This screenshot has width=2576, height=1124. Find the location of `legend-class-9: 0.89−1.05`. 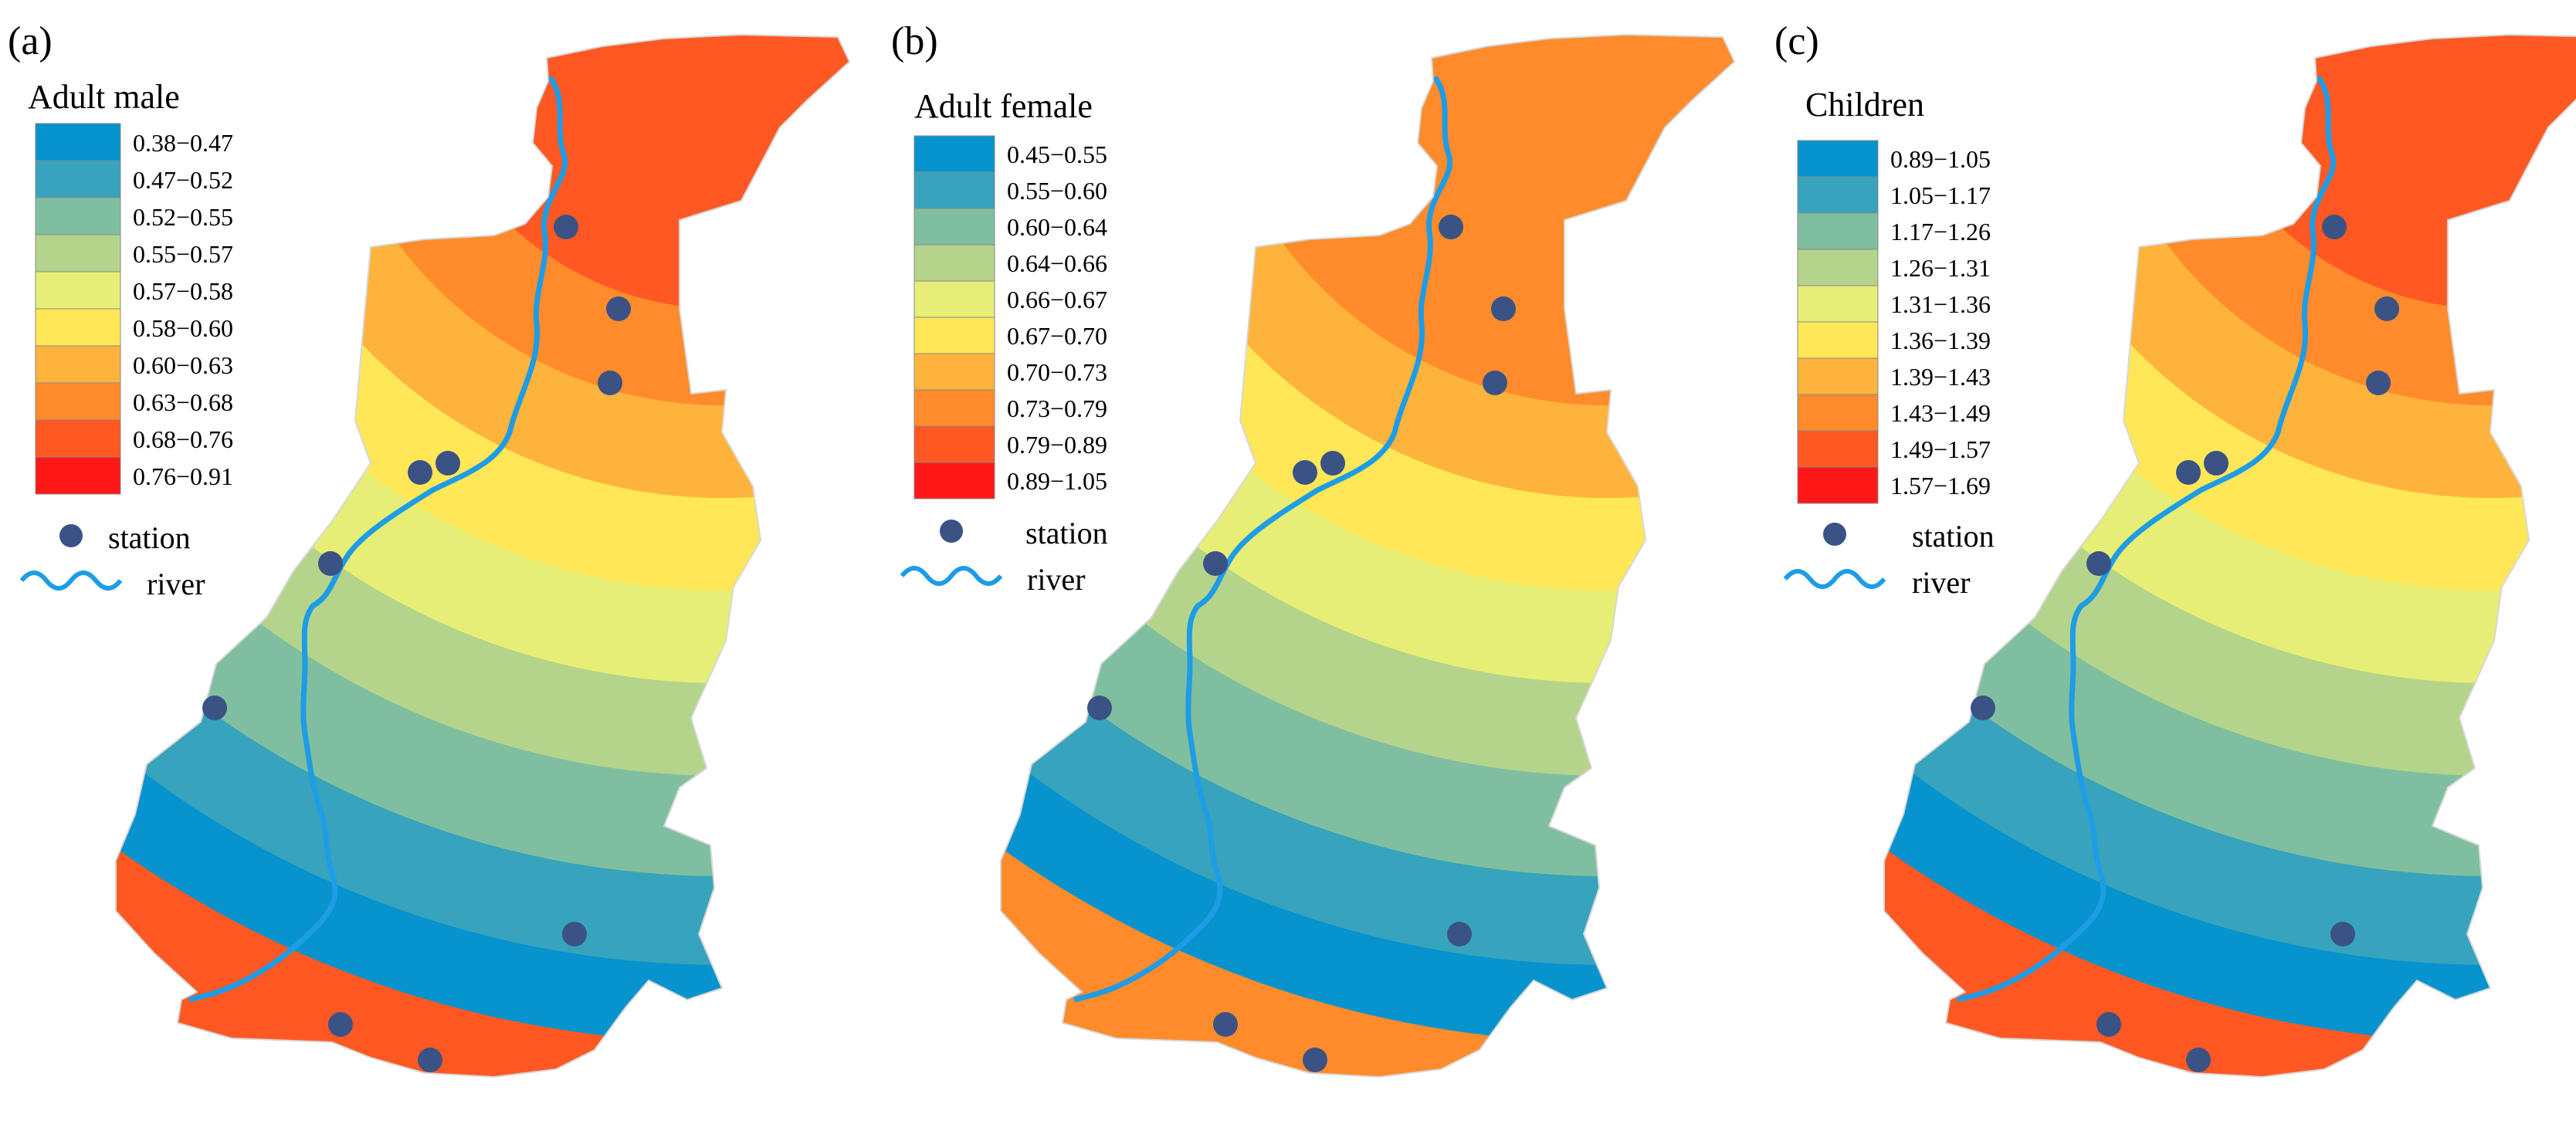

legend-class-9: 0.89−1.05 is located at coordinates (1057, 481).